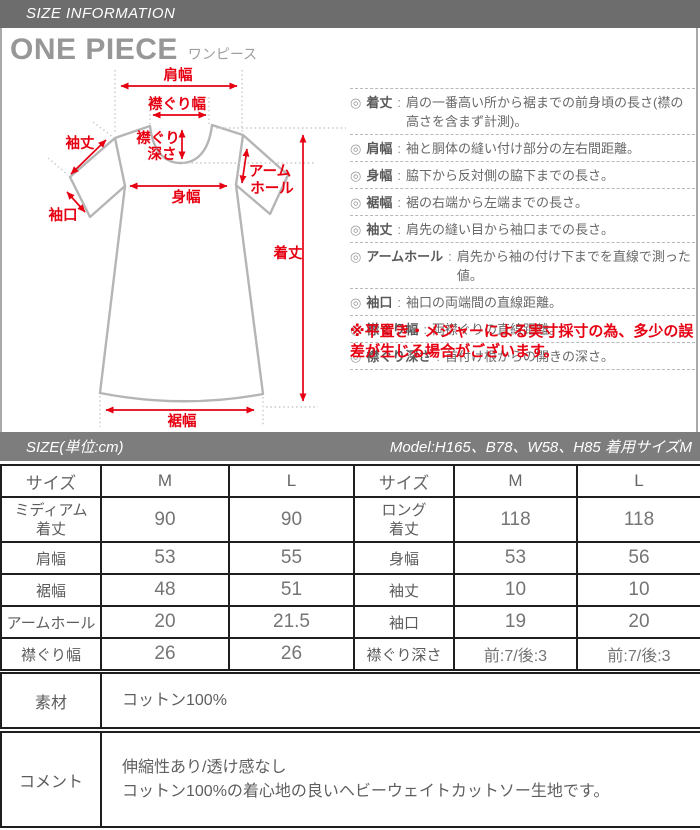 This screenshot has width=700, height=830. Describe the element at coordinates (51, 779) in the screenshot. I see `comment-label: コメント` at that location.